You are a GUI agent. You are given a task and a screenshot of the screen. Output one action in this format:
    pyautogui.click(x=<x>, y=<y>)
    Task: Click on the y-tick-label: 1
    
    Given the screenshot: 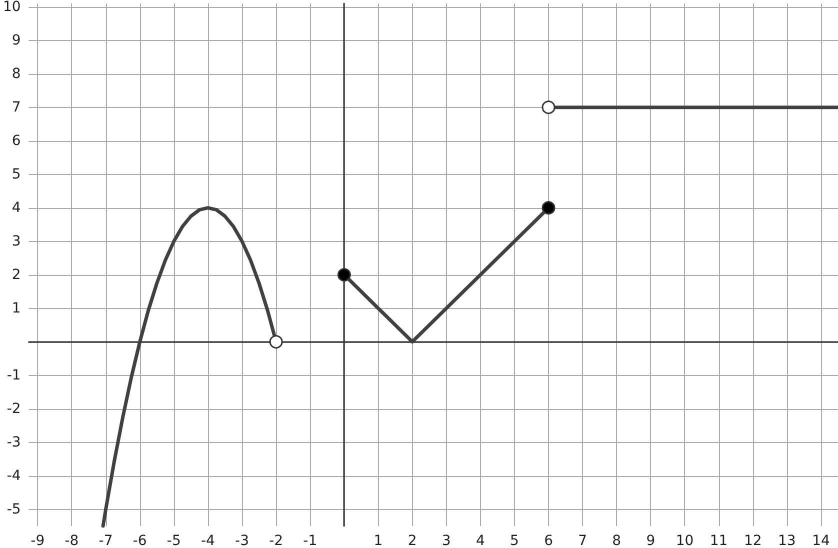 What is the action you would take?
    pyautogui.click(x=16, y=308)
    